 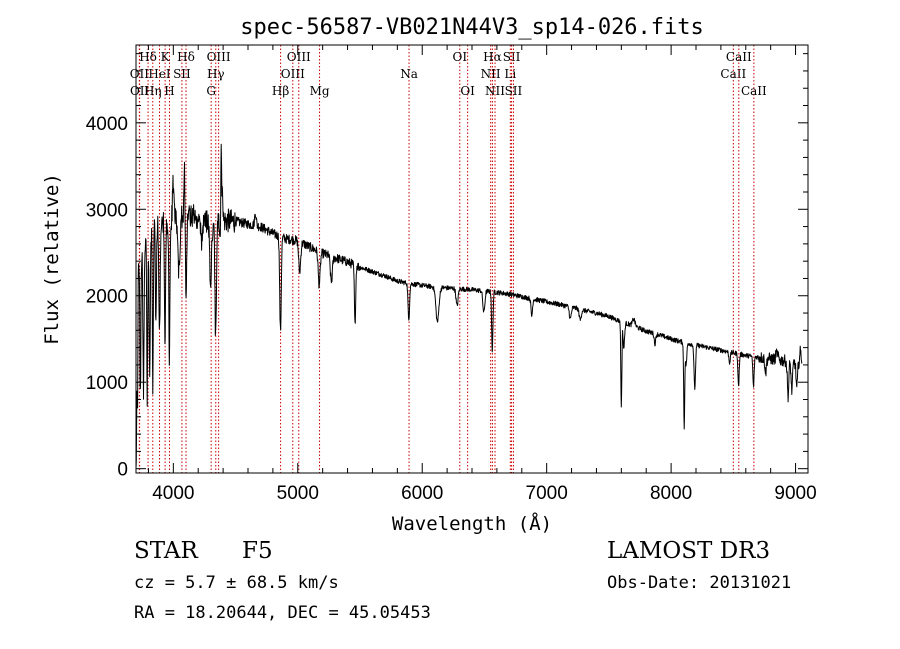 I want to click on line-marker-label: G, so click(x=211, y=91).